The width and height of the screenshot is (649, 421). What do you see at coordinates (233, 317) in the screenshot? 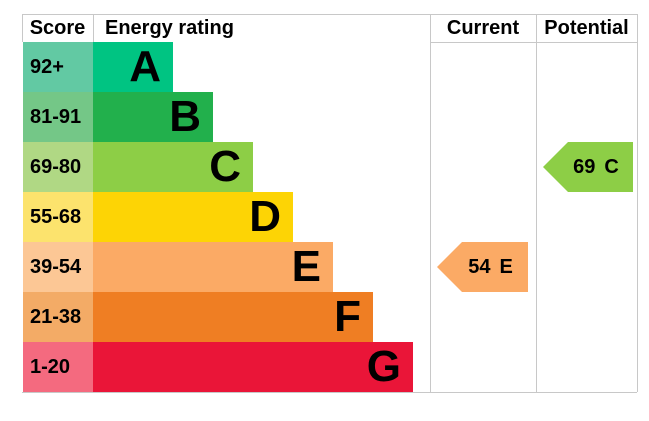
I see `band-bar-f: F` at bounding box center [233, 317].